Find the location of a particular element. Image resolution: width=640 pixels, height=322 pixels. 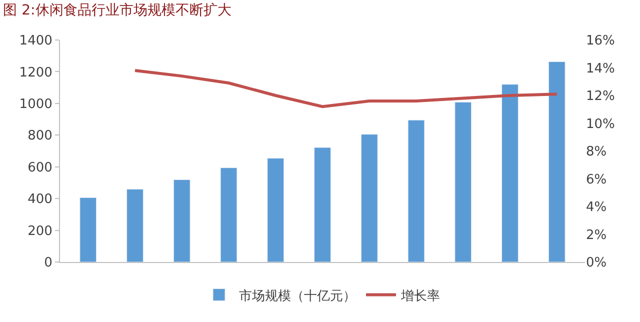

y-tick-label: 0 is located at coordinates (48, 263).